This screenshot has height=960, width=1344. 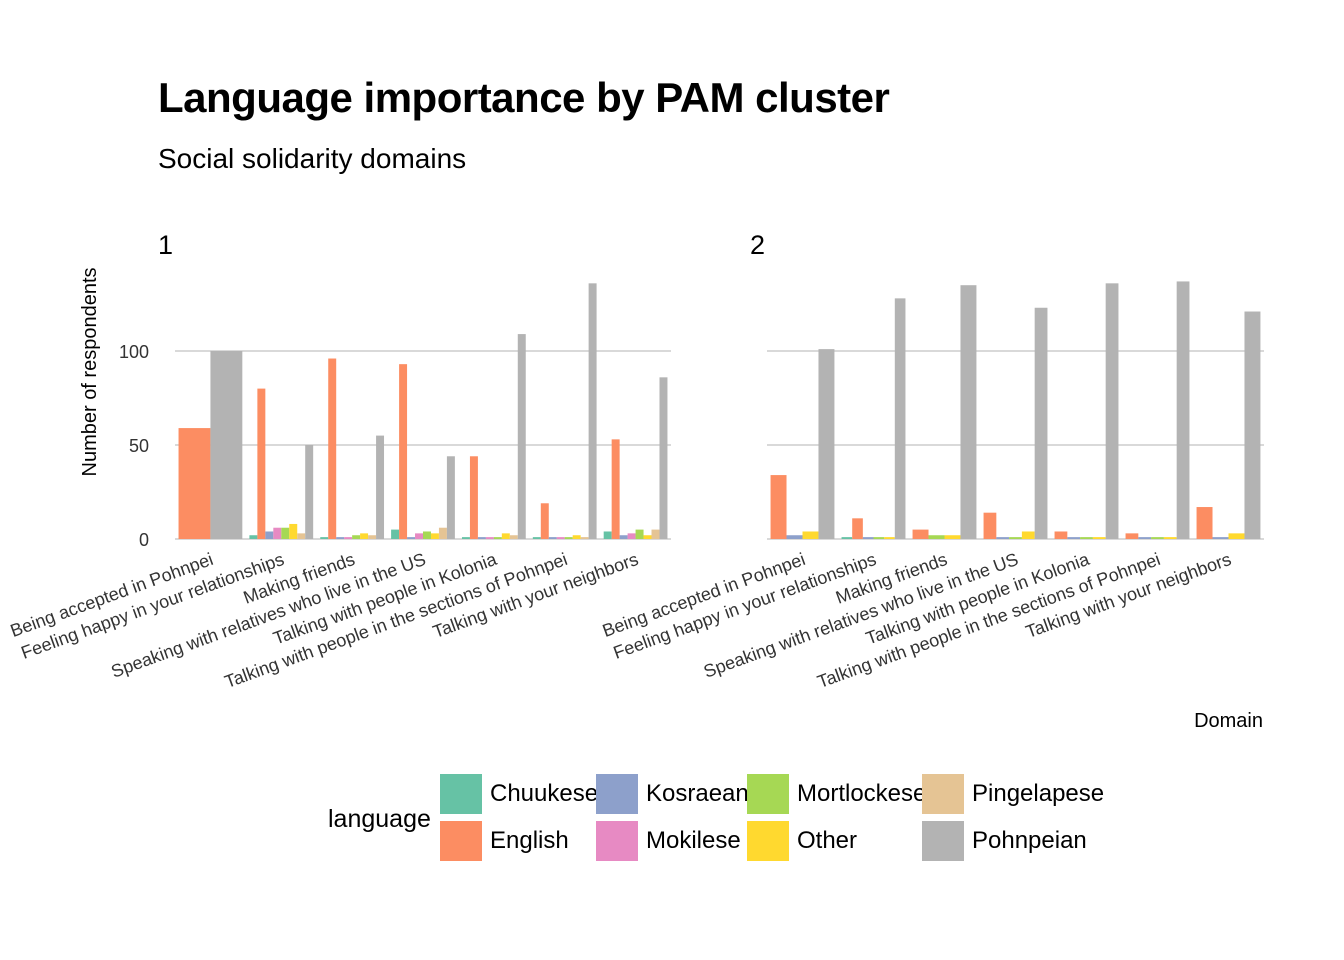 What do you see at coordinates (1029, 840) in the screenshot?
I see `legend-label: Pohnpeian` at bounding box center [1029, 840].